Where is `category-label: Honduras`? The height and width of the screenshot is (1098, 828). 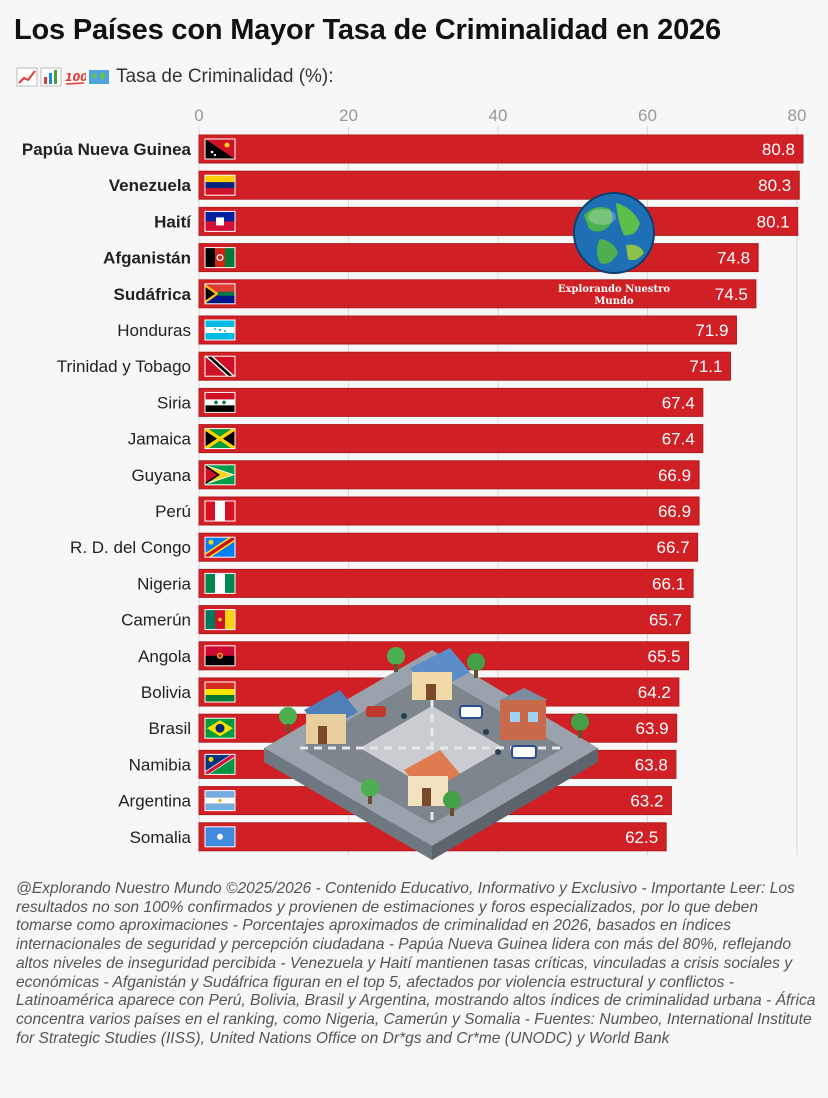
category-label: Honduras is located at coordinates (154, 330).